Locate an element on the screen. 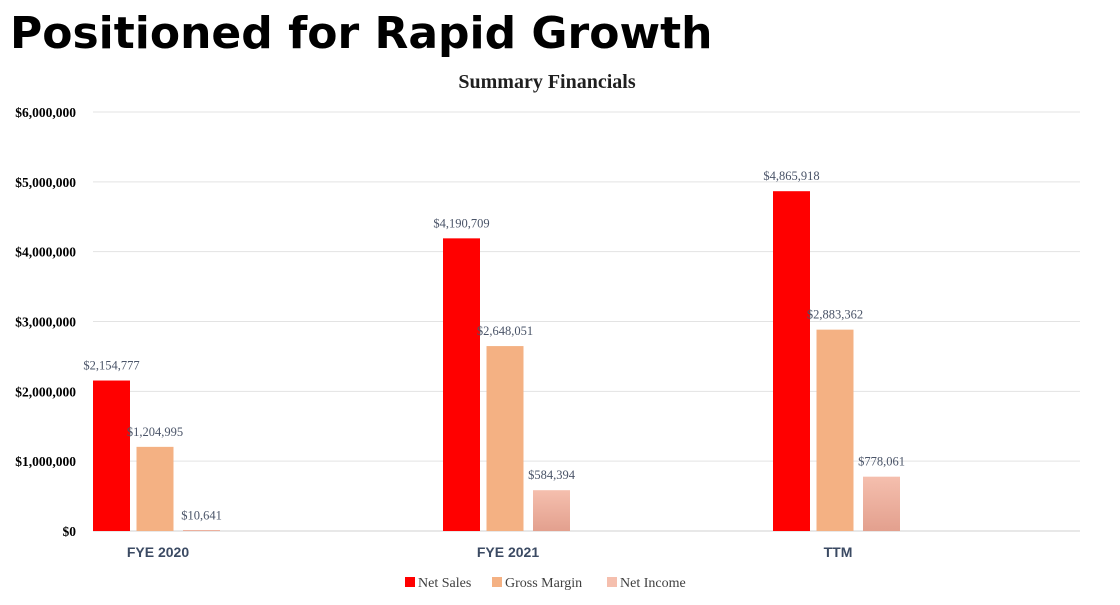  legend-label: Net Income is located at coordinates (653, 583).